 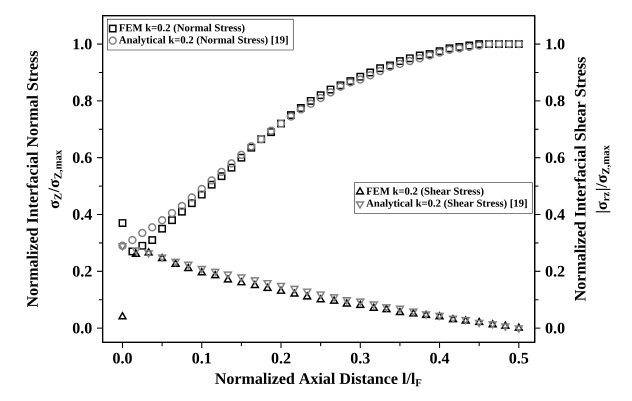 What do you see at coordinates (82, 100) in the screenshot?
I see `y-tick-label: 0.8` at bounding box center [82, 100].